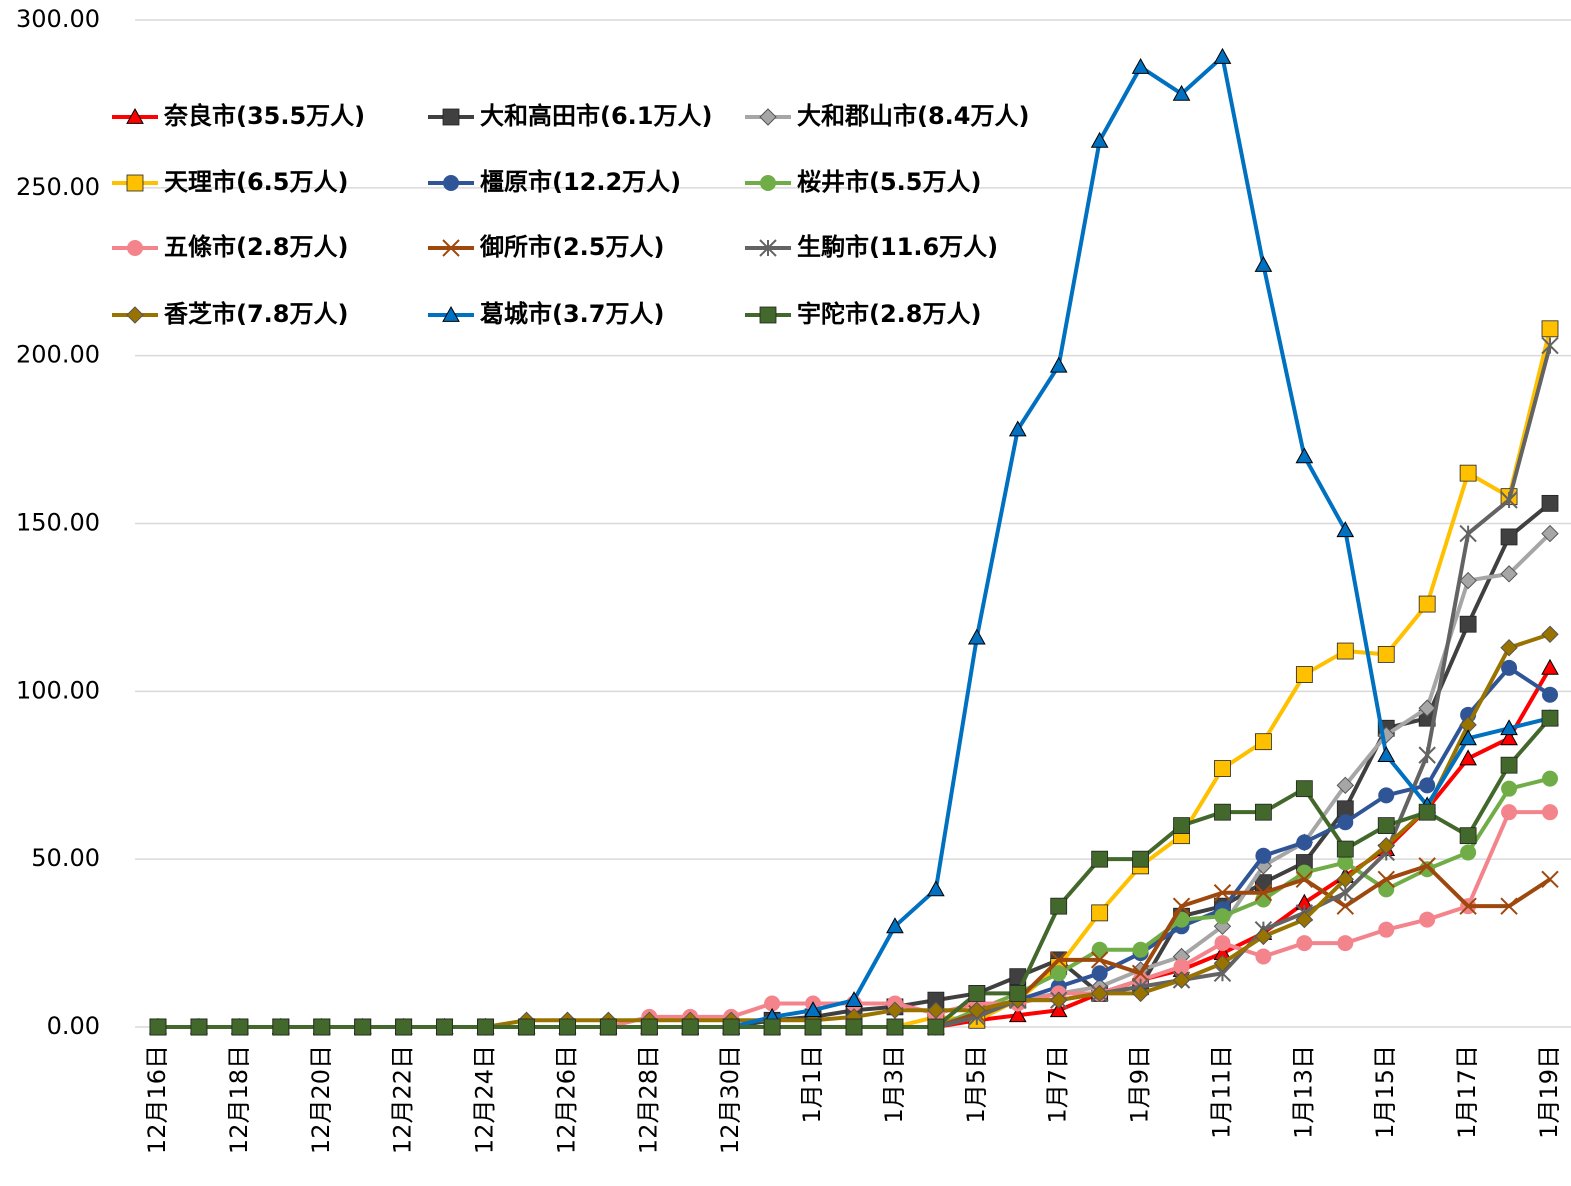 The width and height of the screenshot is (1571, 1186). I want to click on x-tick-label: 1月9日, so click(1140, 1084).